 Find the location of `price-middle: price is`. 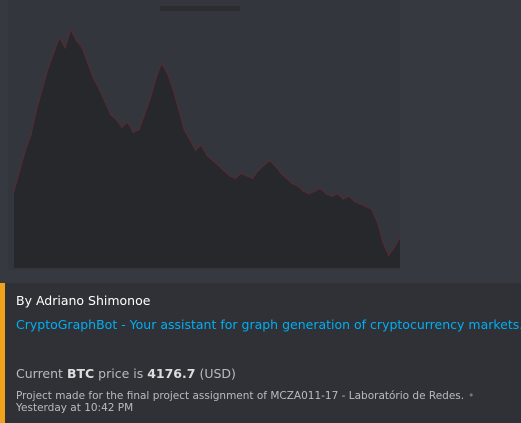

price-middle: price is is located at coordinates (121, 373).